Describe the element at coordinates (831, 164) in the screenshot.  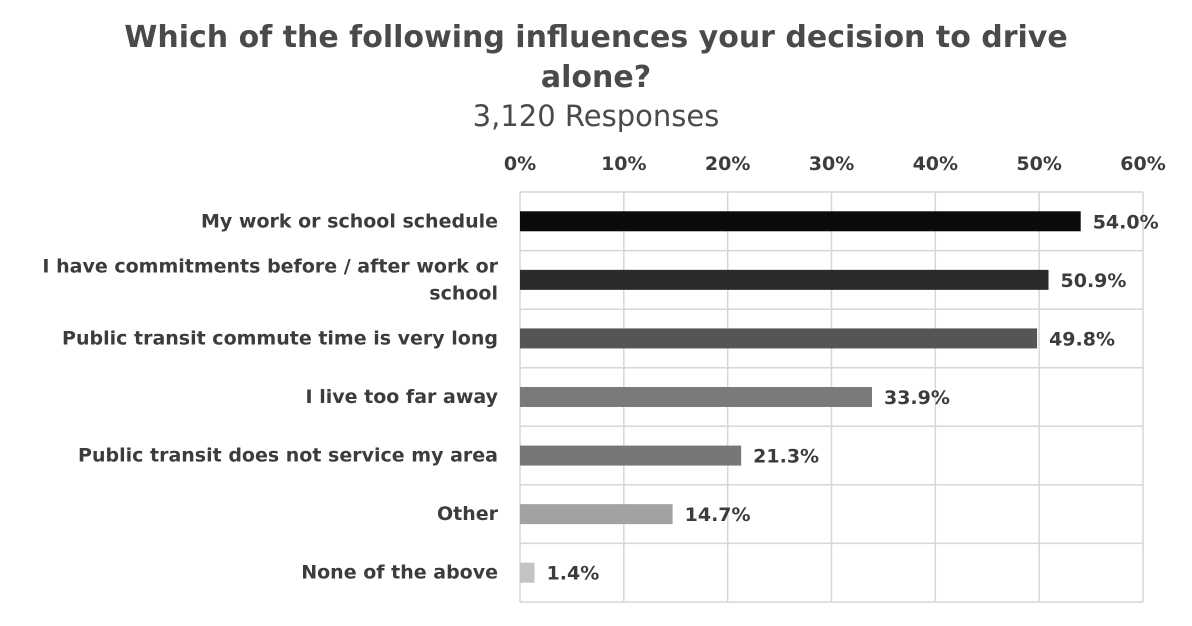
I see `x-tick-label: 30%` at that location.